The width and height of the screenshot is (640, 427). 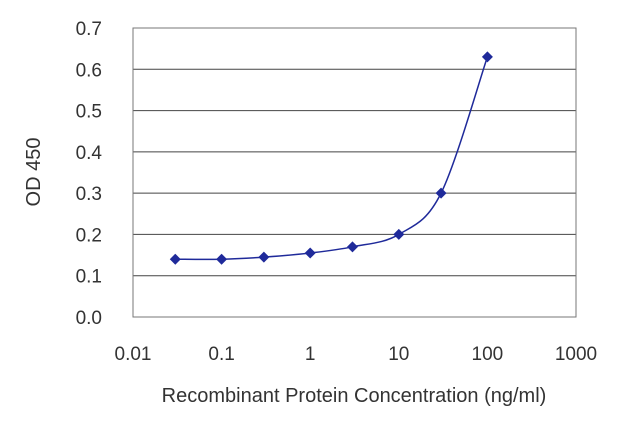 I want to click on x-axis-ticks: 0.01 0.1 1 10 100 1000, so click(x=356, y=354).